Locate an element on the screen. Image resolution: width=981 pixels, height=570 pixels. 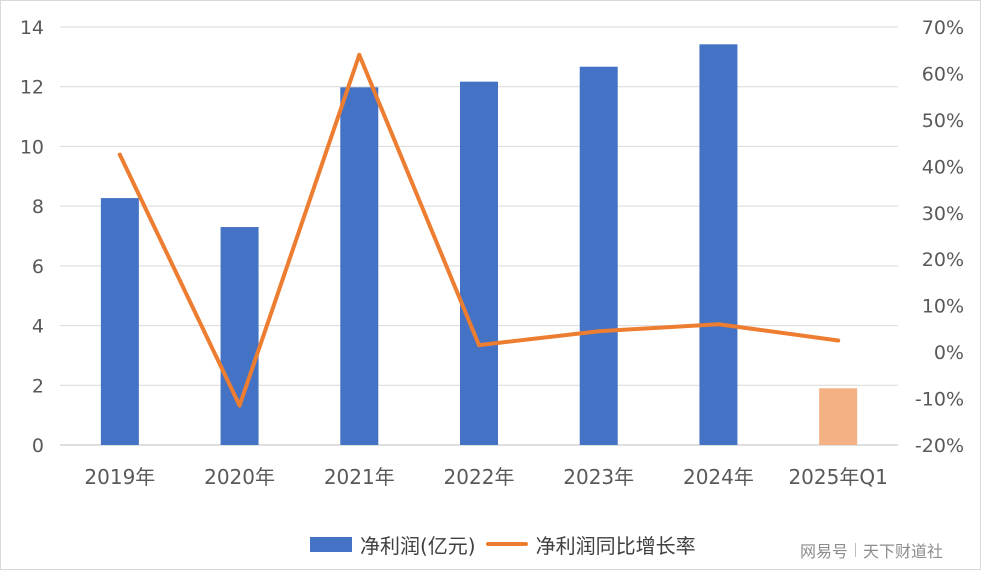
y-left-tick-label: 8 is located at coordinates (38, 207).